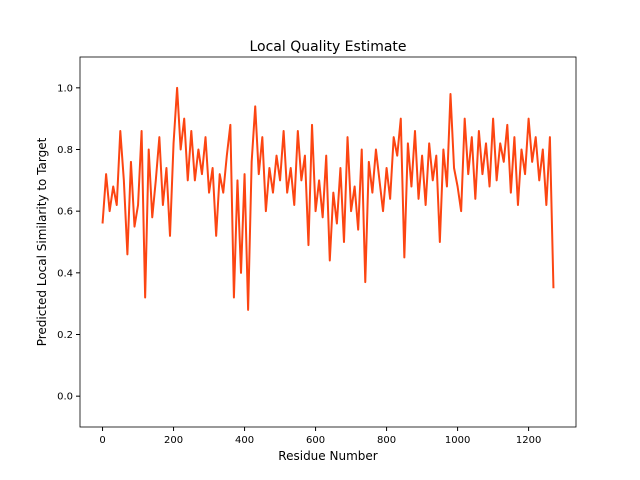 This screenshot has width=640, height=480. I want to click on y-tick-label: 1.0, so click(65, 88).